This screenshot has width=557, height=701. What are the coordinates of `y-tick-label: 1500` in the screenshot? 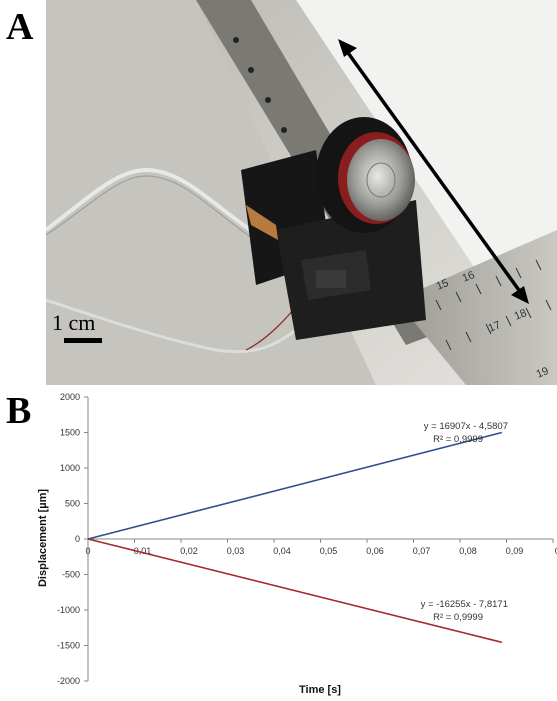 It's located at (70, 433).